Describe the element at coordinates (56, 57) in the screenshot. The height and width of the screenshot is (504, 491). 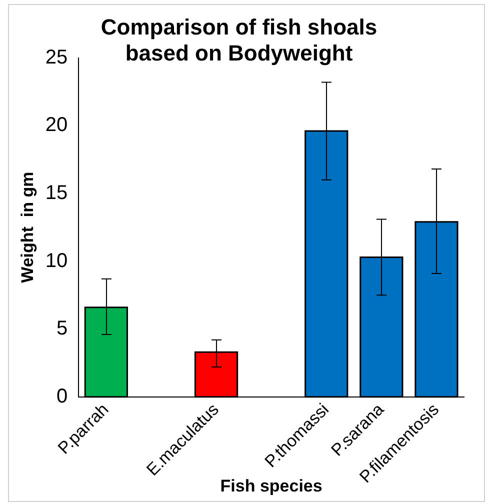
I see `y-tick-label: 25` at that location.